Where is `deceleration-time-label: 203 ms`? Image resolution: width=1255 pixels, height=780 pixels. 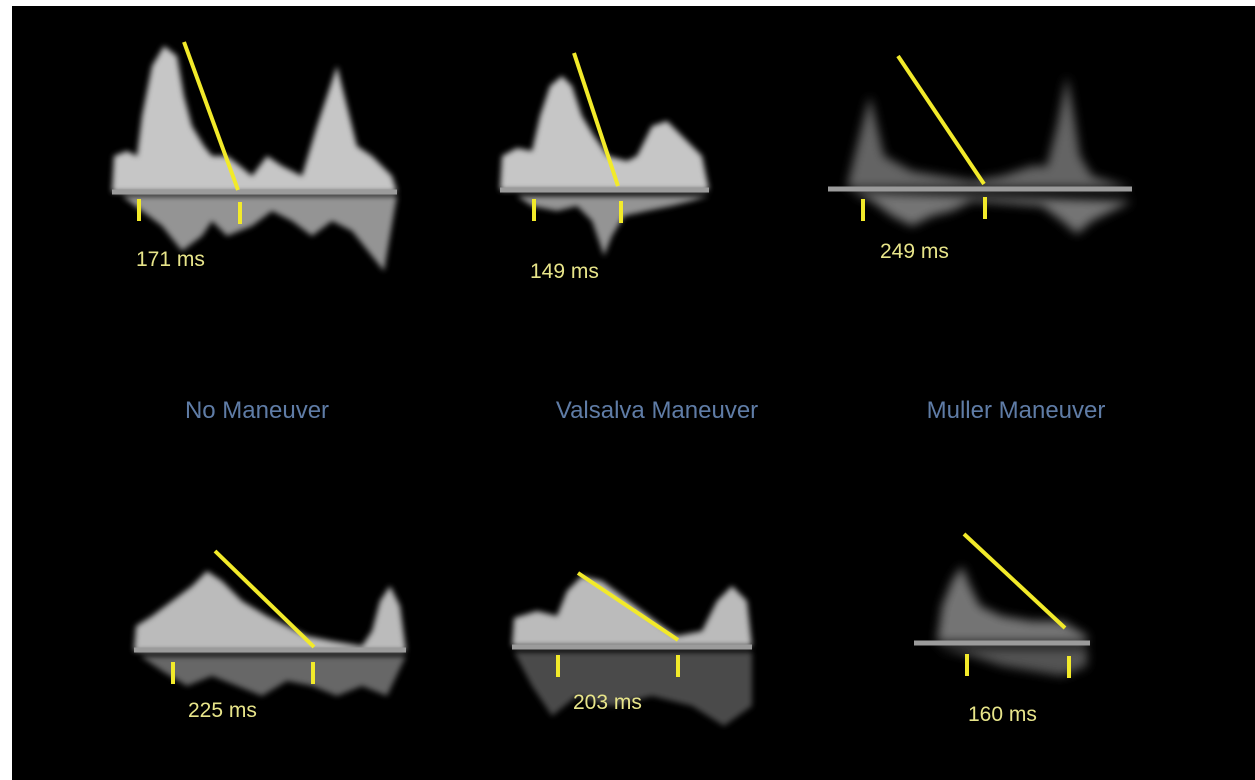
deceleration-time-label: 203 ms is located at coordinates (607, 702).